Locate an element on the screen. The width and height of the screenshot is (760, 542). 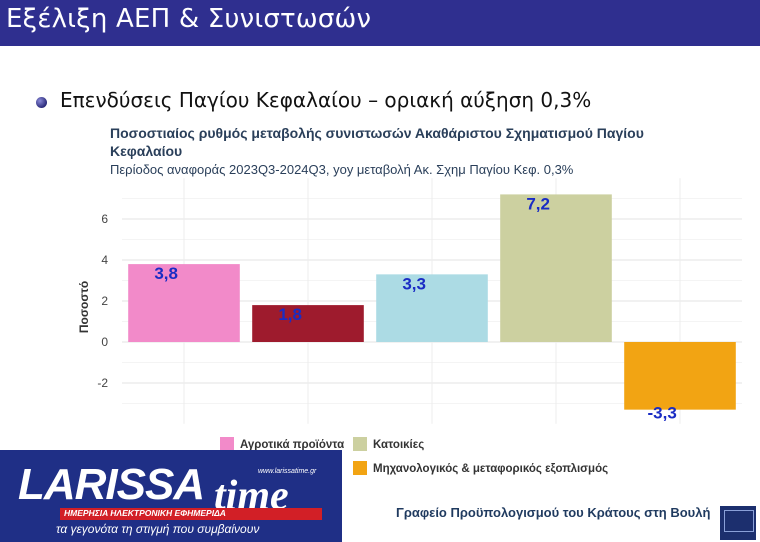
logo-slogan: τα γεγονότα τη στιγμή που συμβαίνουν is located at coordinates (158, 529).